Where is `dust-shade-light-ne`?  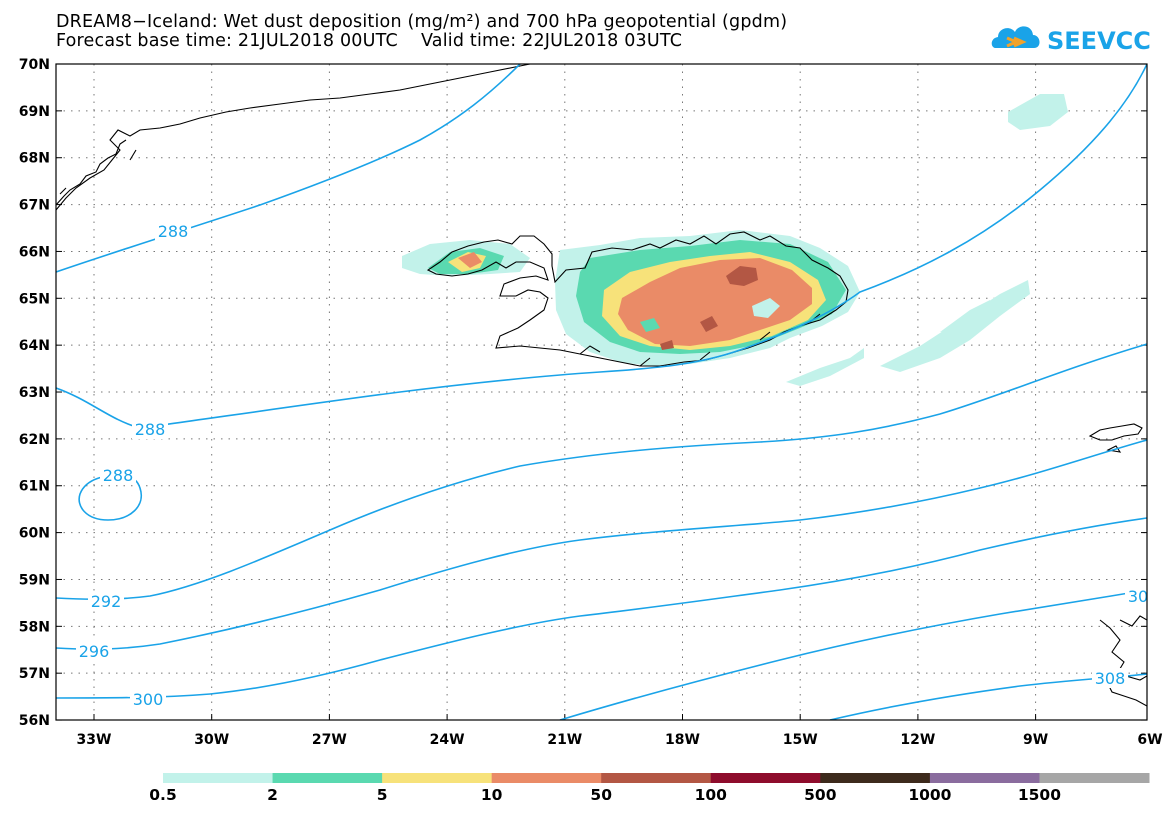
dust-shade-light-ne is located at coordinates (1038, 112).